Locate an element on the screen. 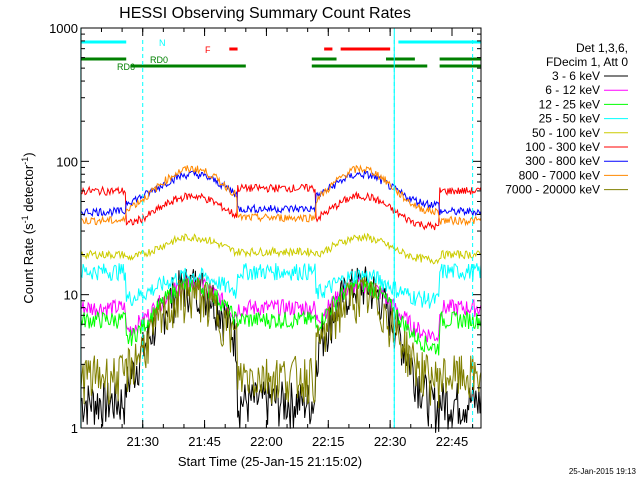 The width and height of the screenshot is (640, 480). legend-item-label: 7000 - 20000 keV is located at coordinates (552, 190).